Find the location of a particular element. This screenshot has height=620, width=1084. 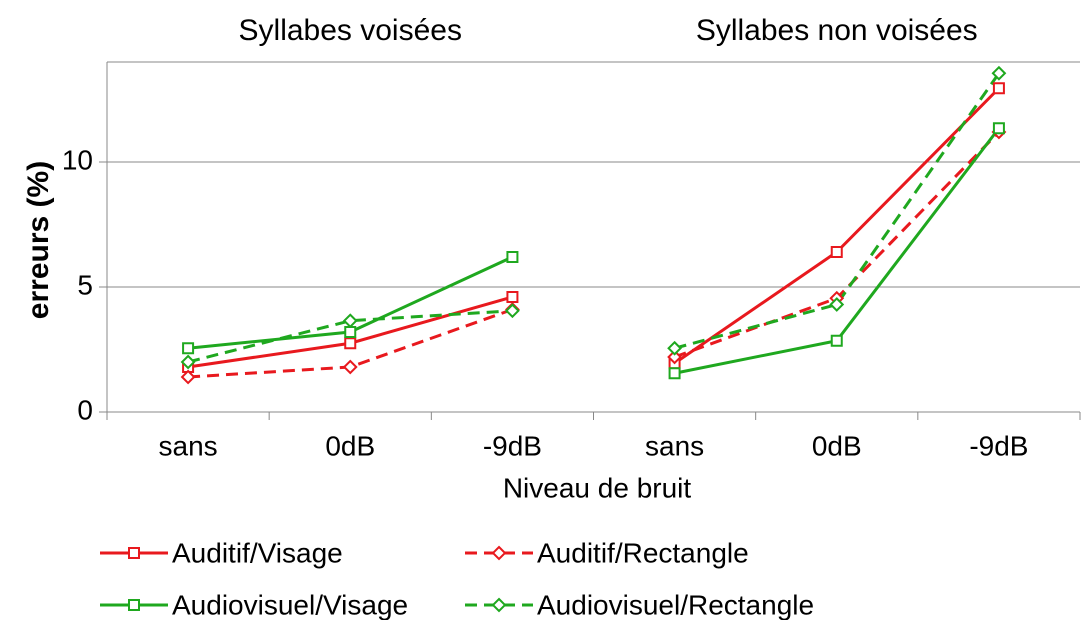

y-tick-label: 5 is located at coordinates (85, 284).